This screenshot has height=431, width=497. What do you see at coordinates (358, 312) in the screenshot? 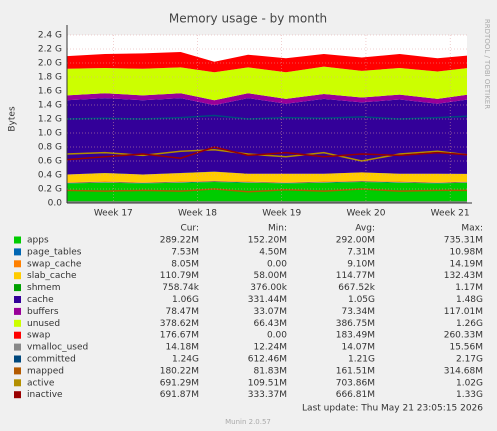
I see `legend-stat: 73.34M` at bounding box center [358, 312].